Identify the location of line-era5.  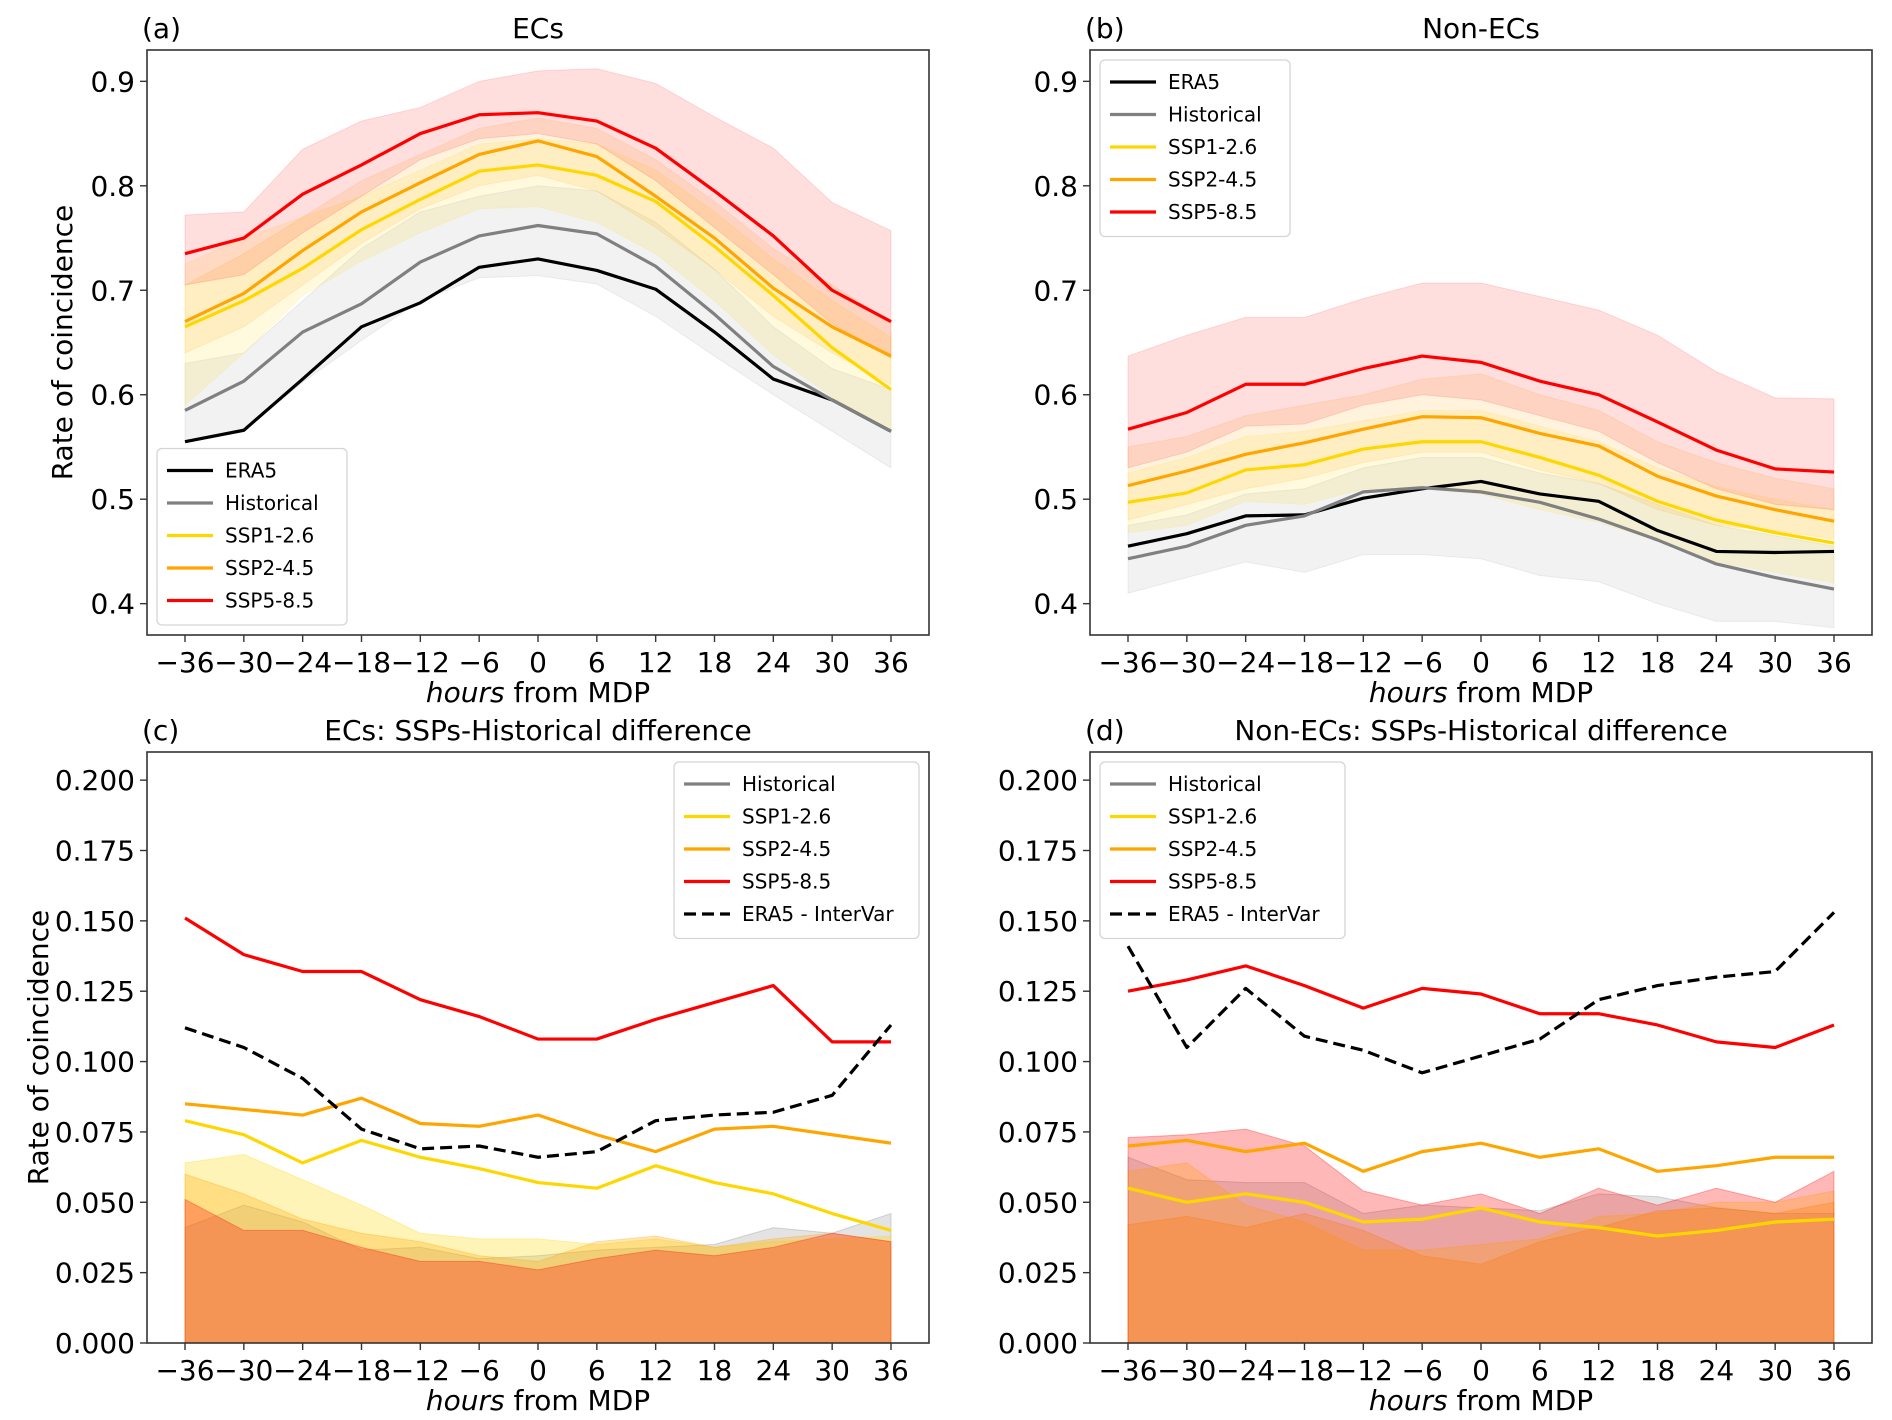
(1481, 517).